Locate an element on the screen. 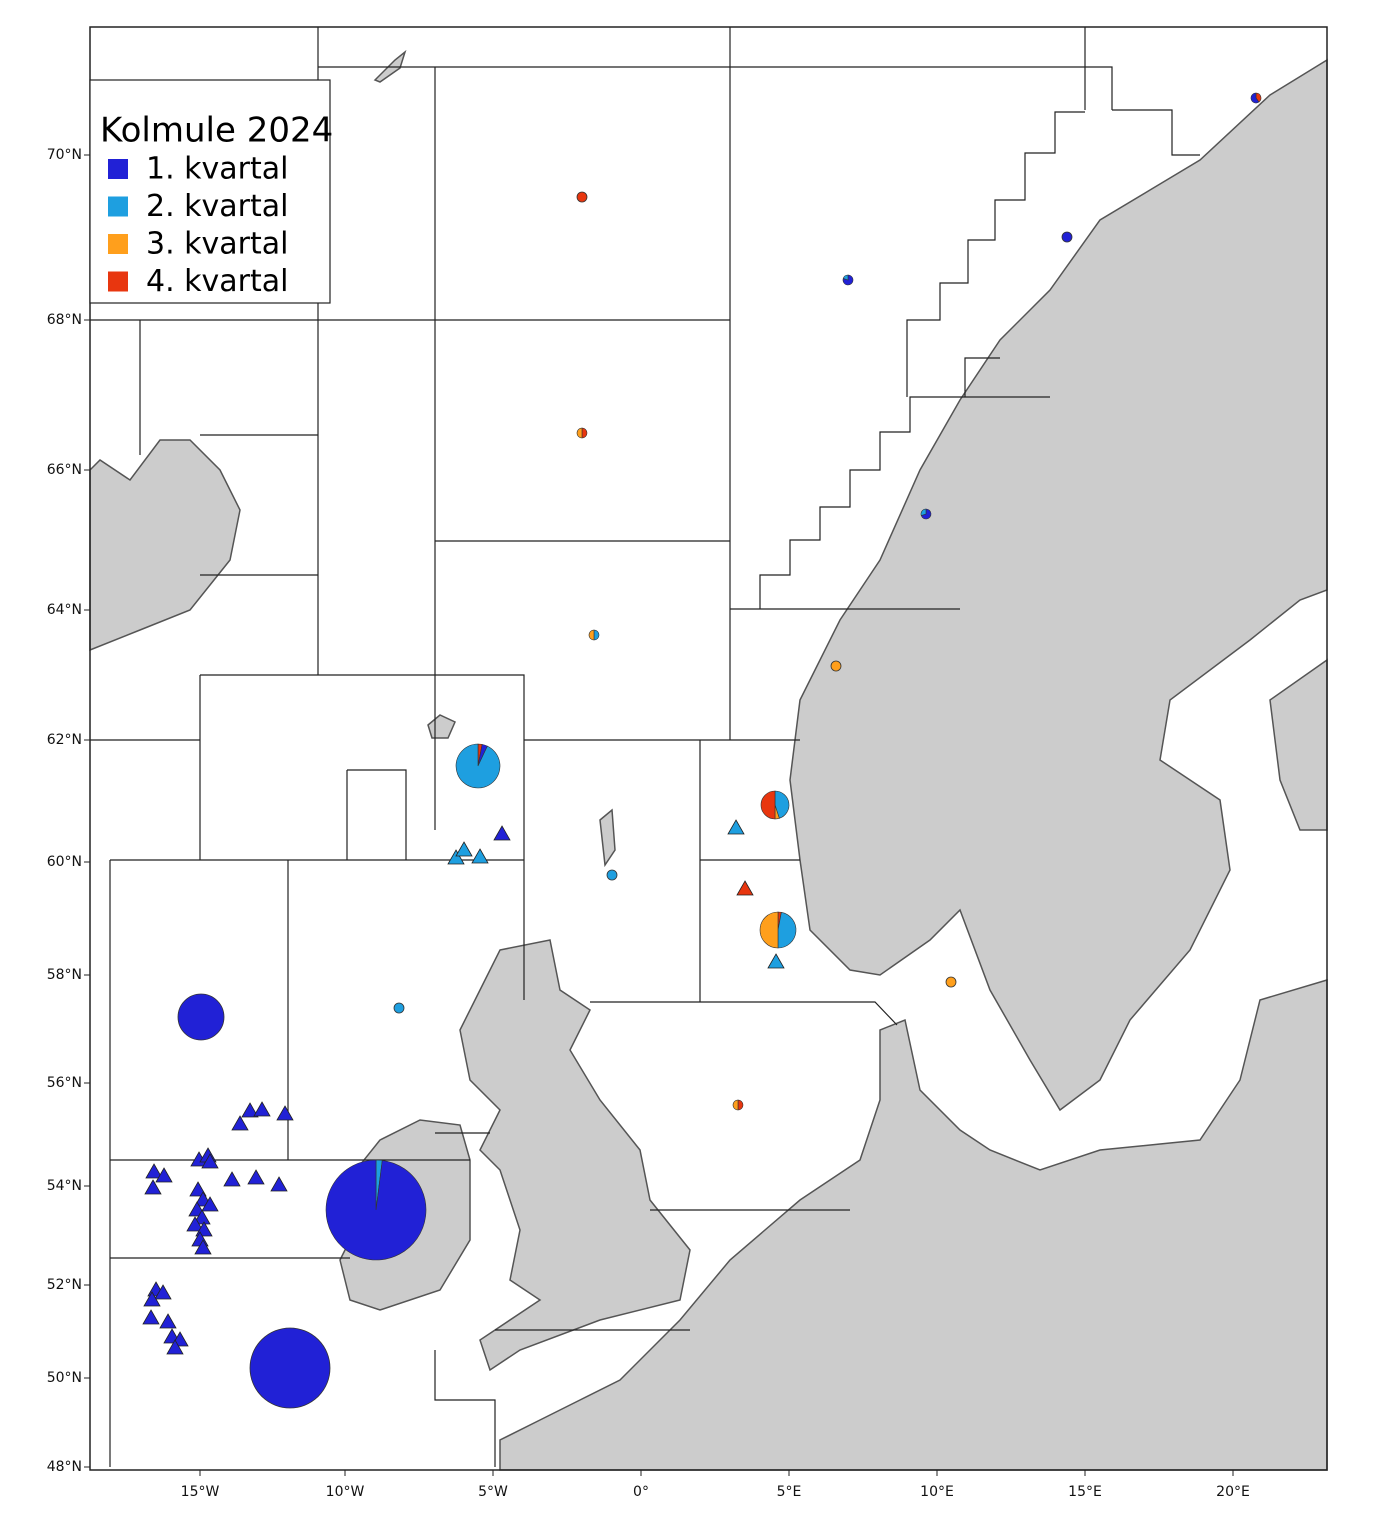 The image size is (1385, 1538). legend-label: 2. kvartal is located at coordinates (217, 206).